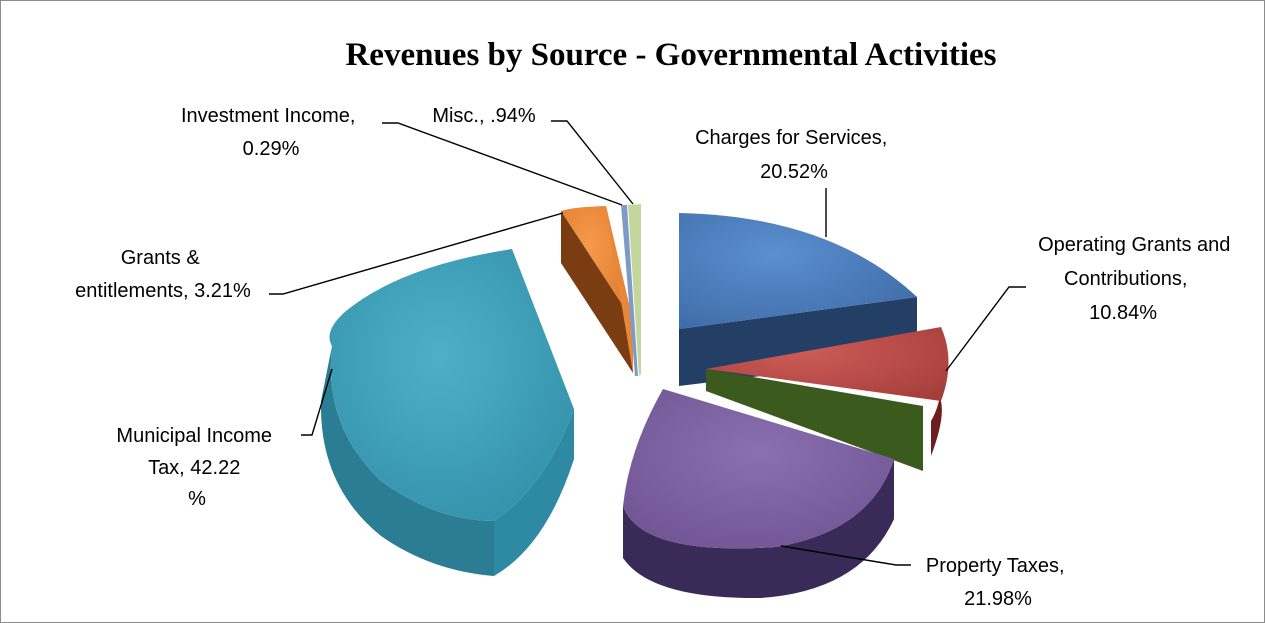 Image resolution: width=1265 pixels, height=623 pixels. Describe the element at coordinates (794, 155) in the screenshot. I see `data-label-charges-for-services: Charges for Services, 20.52%` at that location.